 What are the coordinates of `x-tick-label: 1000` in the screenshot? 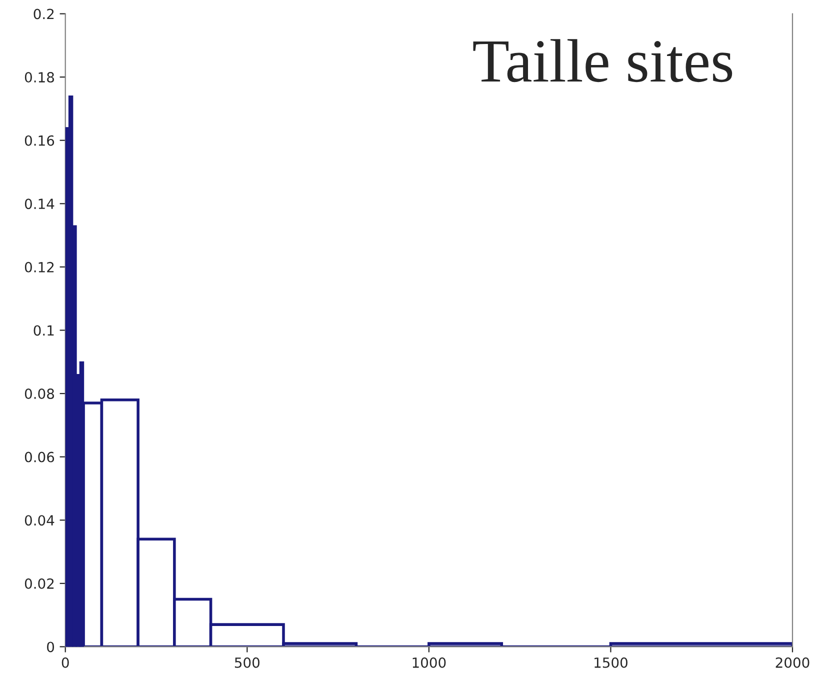 It's located at (429, 662).